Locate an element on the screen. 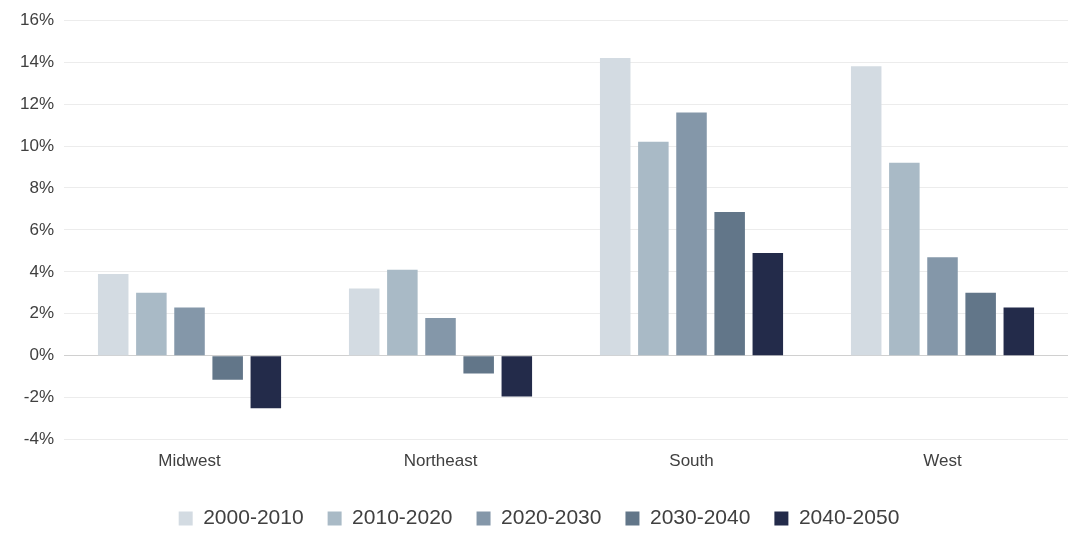 Image resolution: width=1090 pixels, height=545 pixels. x-tick-label: South is located at coordinates (691, 461).